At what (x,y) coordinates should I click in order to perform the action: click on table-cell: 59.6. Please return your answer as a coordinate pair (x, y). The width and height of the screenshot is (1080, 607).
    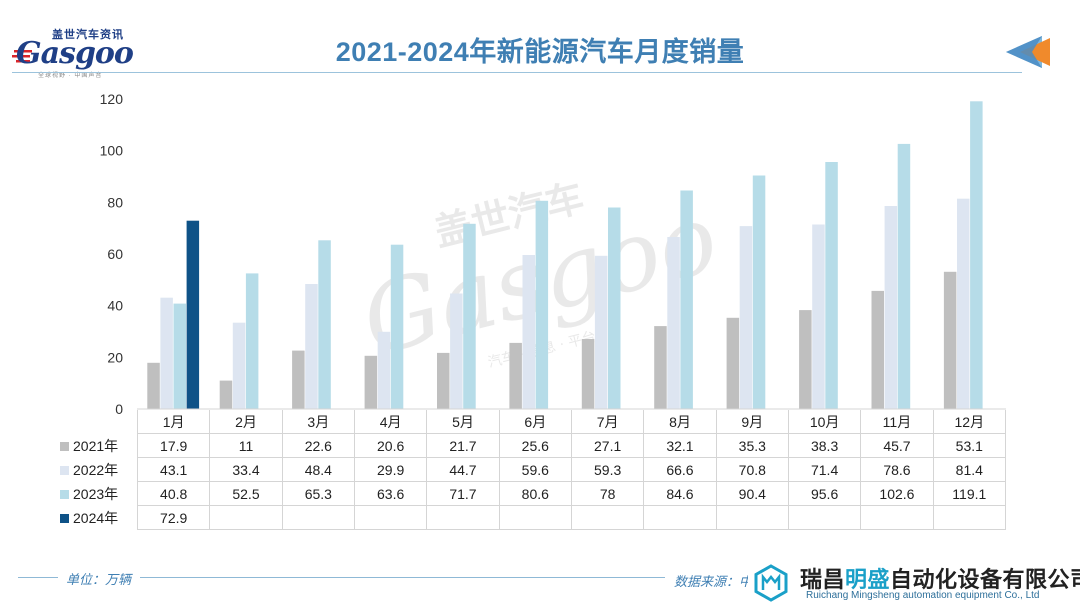
    Looking at the image, I should click on (535, 469).